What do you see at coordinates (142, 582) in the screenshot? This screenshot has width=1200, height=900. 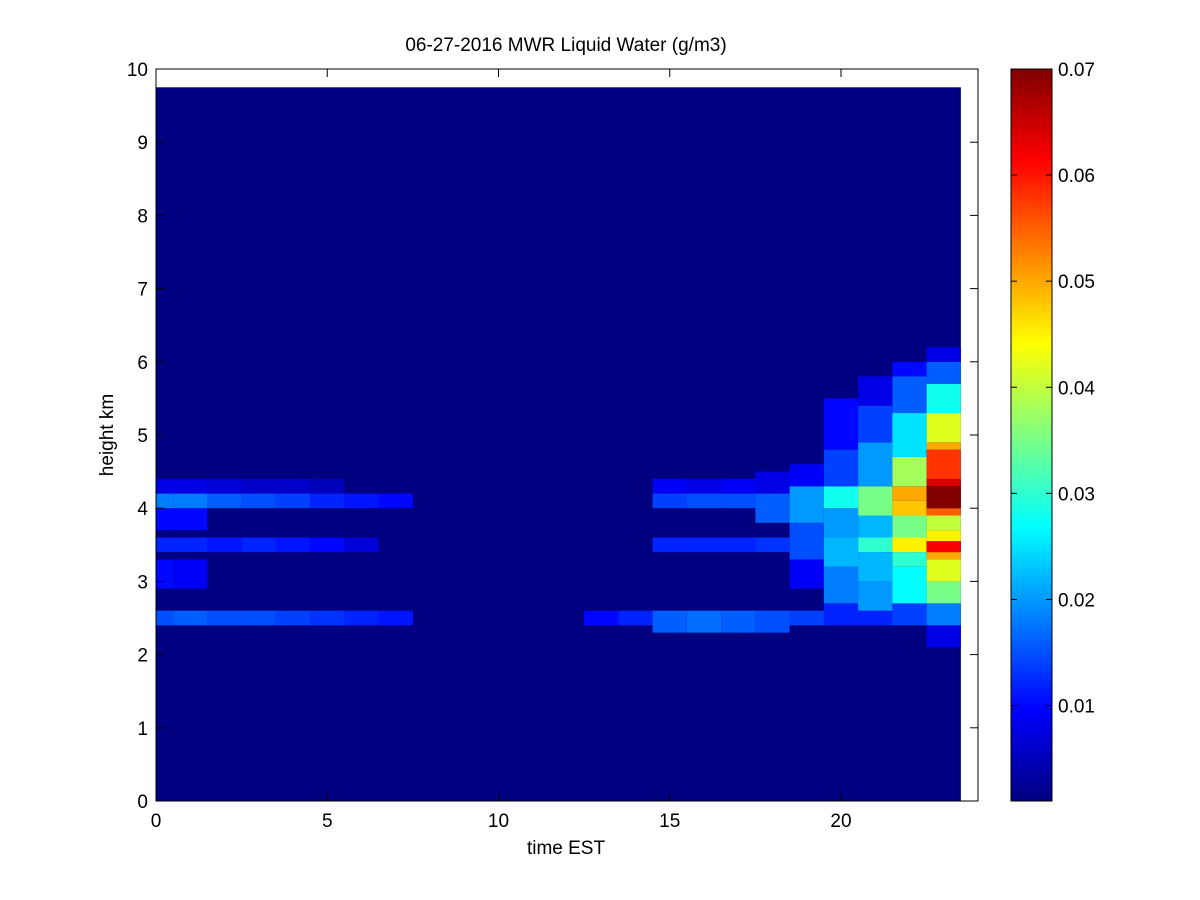 I see `y-tick-label: 3` at bounding box center [142, 582].